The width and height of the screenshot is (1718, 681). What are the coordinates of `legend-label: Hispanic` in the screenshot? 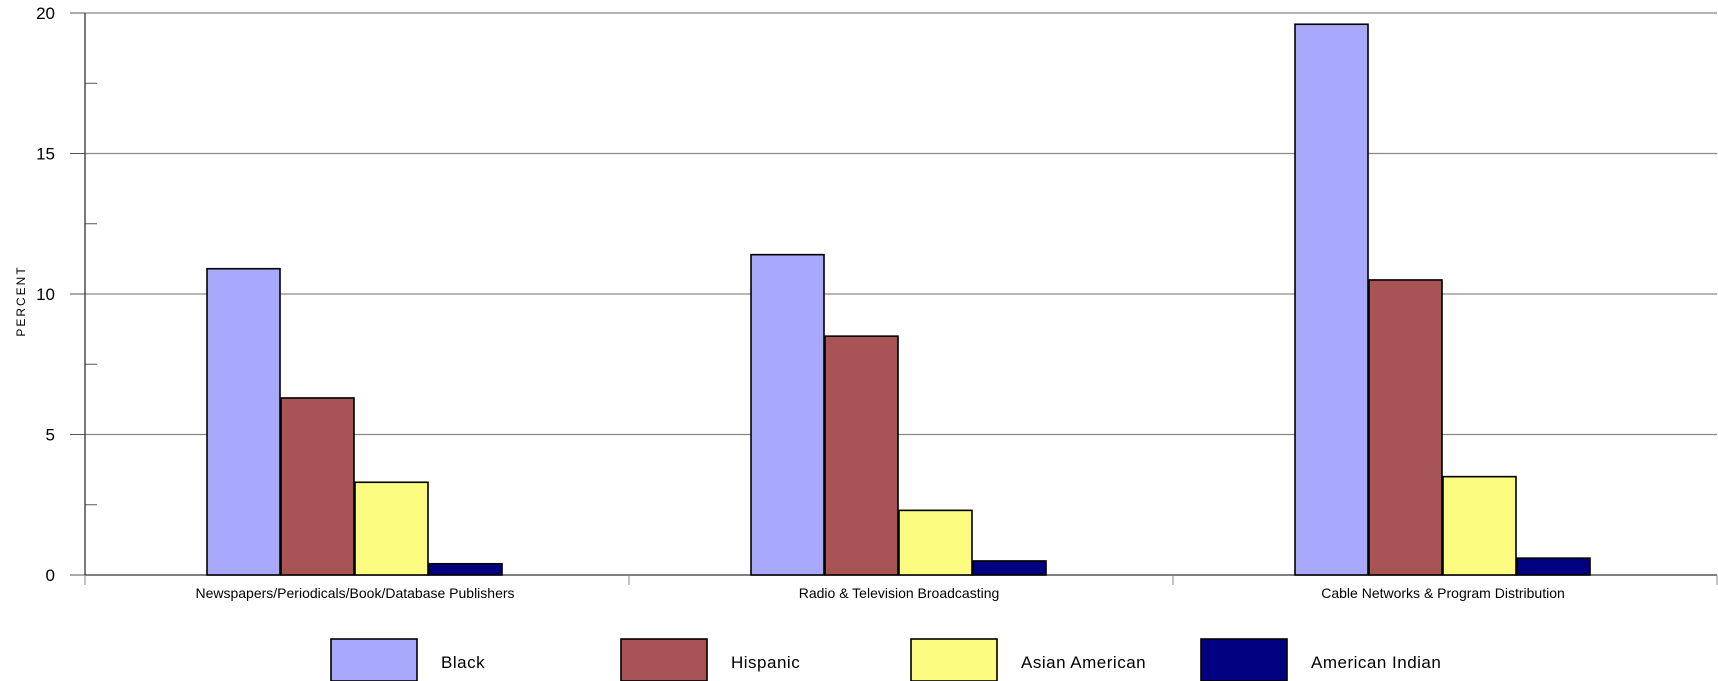 It's located at (765, 662).